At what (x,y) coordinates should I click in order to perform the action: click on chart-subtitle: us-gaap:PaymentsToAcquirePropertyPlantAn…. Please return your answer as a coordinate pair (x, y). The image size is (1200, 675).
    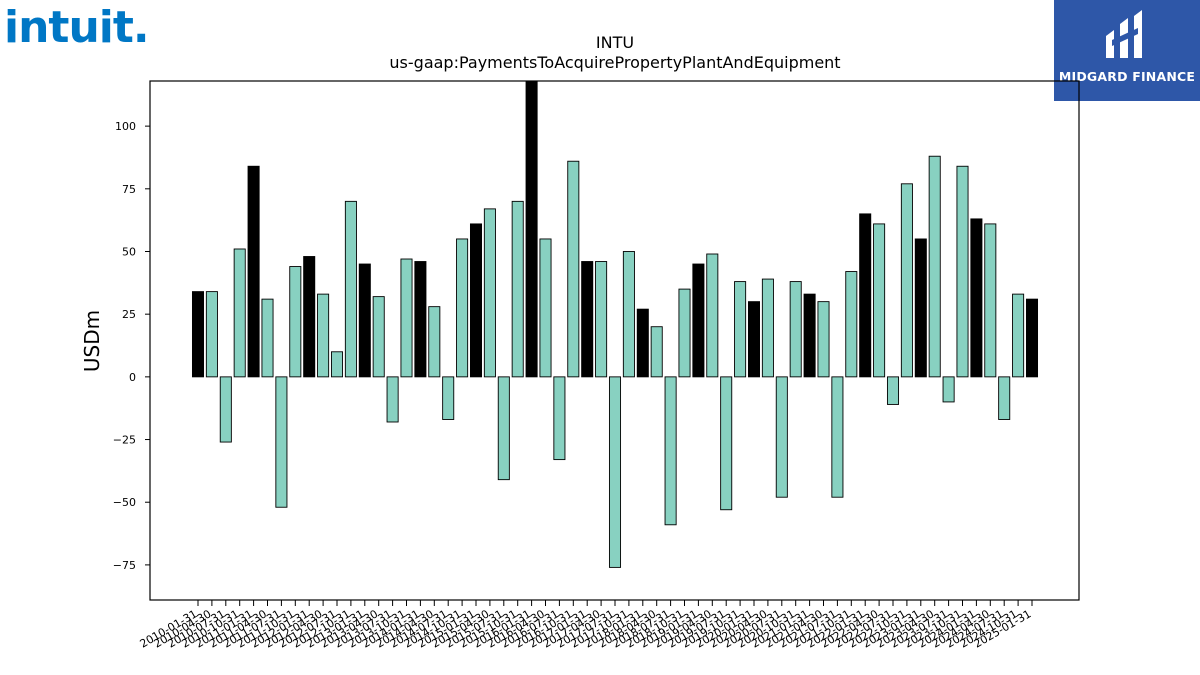
    Looking at the image, I should click on (614, 62).